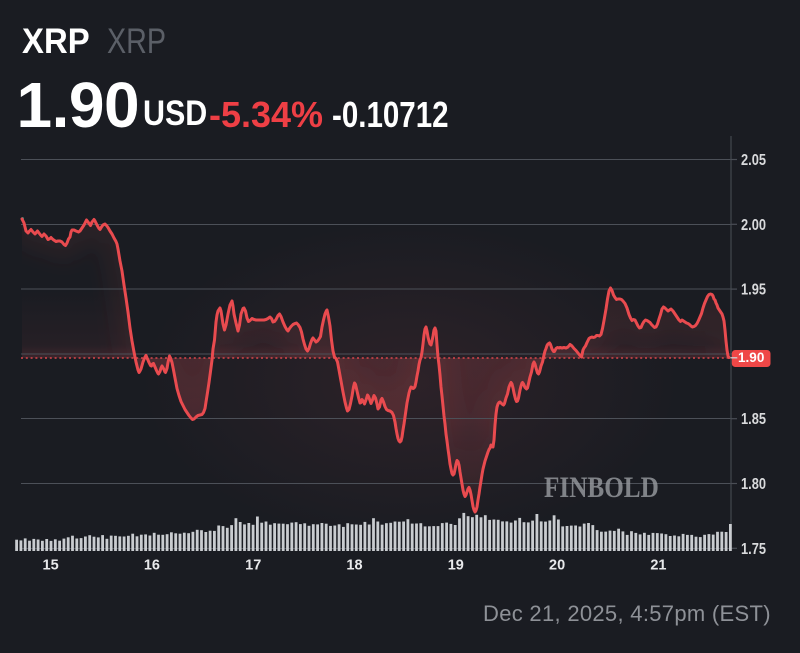  Describe the element at coordinates (753, 290) in the screenshot. I see `svg-text: 1.95` at that location.